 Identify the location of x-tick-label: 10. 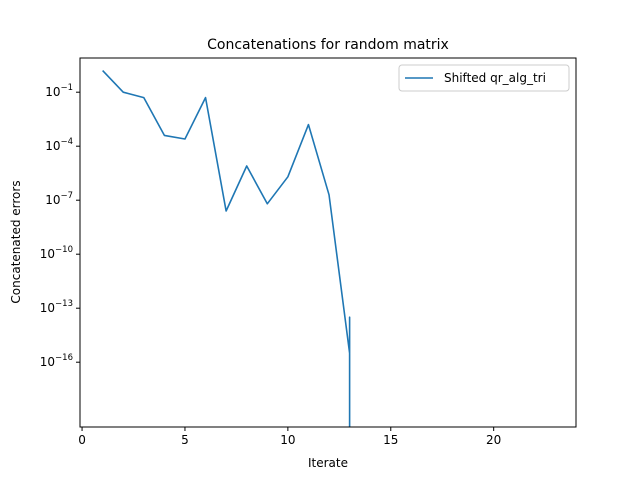
(287, 440).